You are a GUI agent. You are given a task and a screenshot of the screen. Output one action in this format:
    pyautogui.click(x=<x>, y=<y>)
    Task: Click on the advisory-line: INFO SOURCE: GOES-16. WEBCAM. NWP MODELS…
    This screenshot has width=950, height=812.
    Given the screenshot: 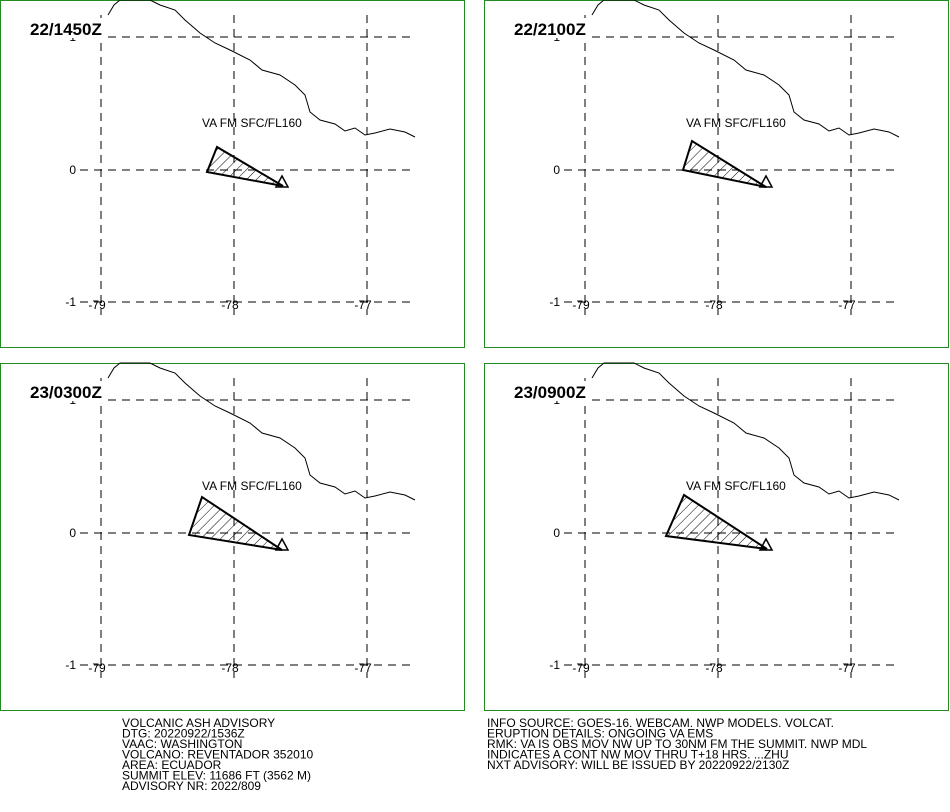 What is the action you would take?
    pyautogui.click(x=660, y=723)
    